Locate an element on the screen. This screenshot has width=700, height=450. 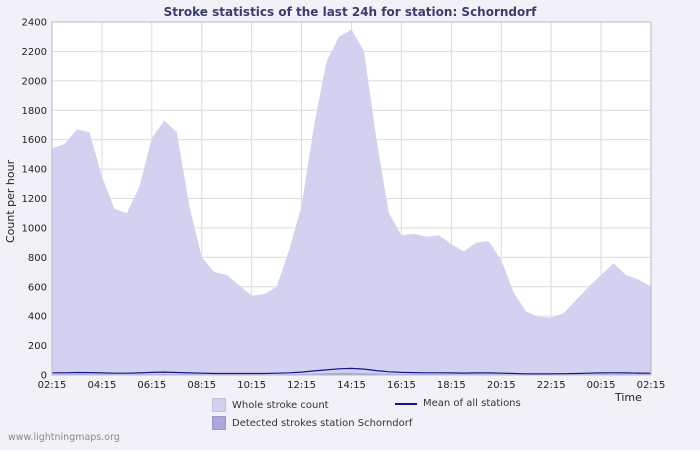
watermark-link: www.lightningmaps.org is located at coordinates (64, 437).